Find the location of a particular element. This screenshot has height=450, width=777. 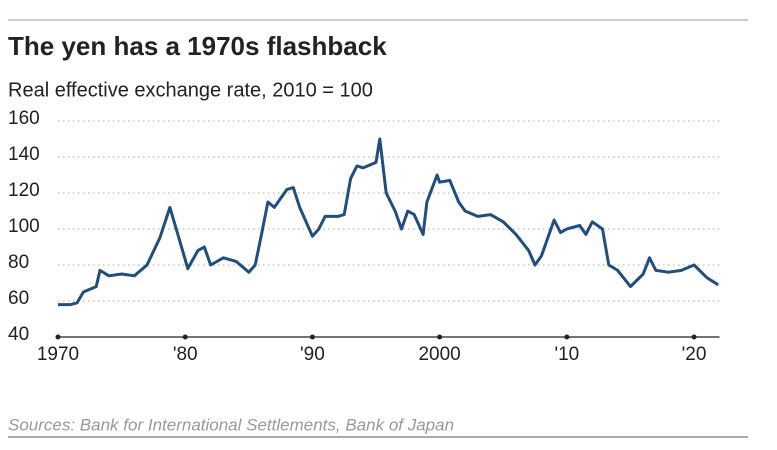

y-tick-label: 60 is located at coordinates (18, 298).